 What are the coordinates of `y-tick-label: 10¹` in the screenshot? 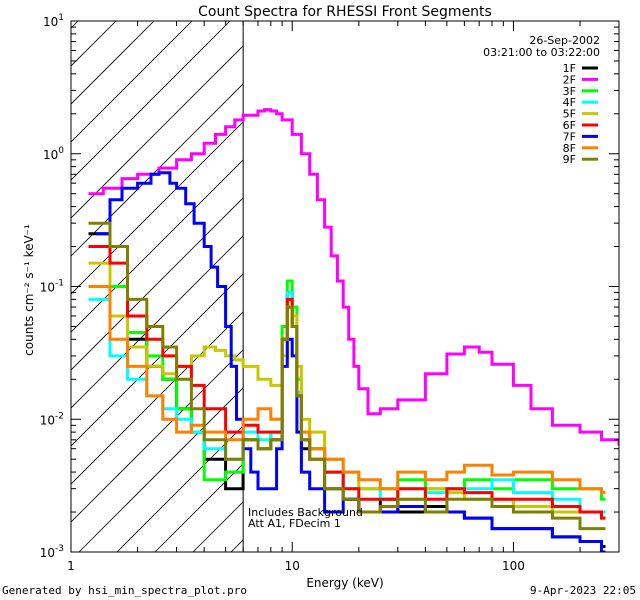 It's located at (53, 21).